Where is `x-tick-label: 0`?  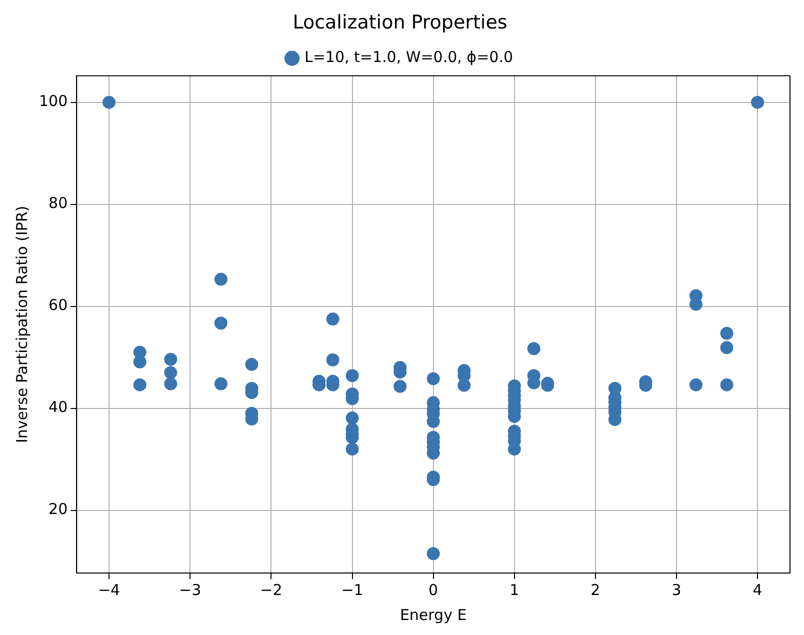 x-tick-label: 0 is located at coordinates (433, 589).